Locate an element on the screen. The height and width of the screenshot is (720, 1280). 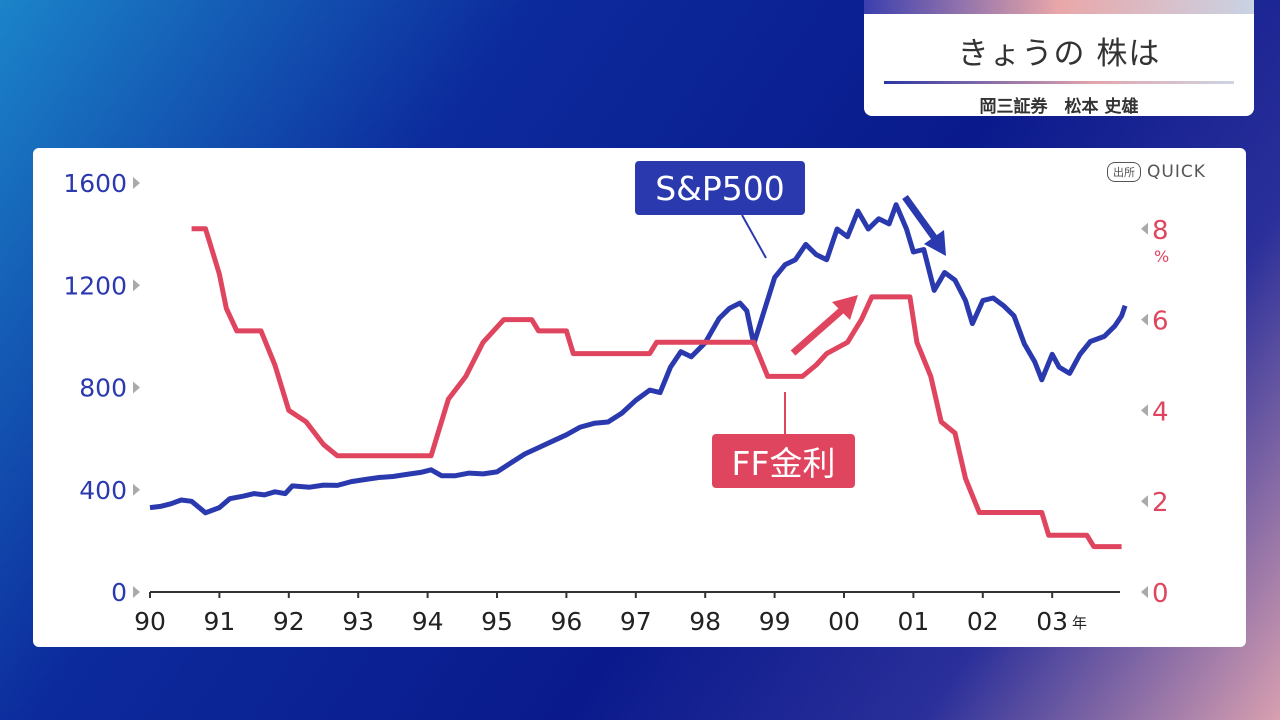
left-tick-label: 400 is located at coordinates (103, 490).